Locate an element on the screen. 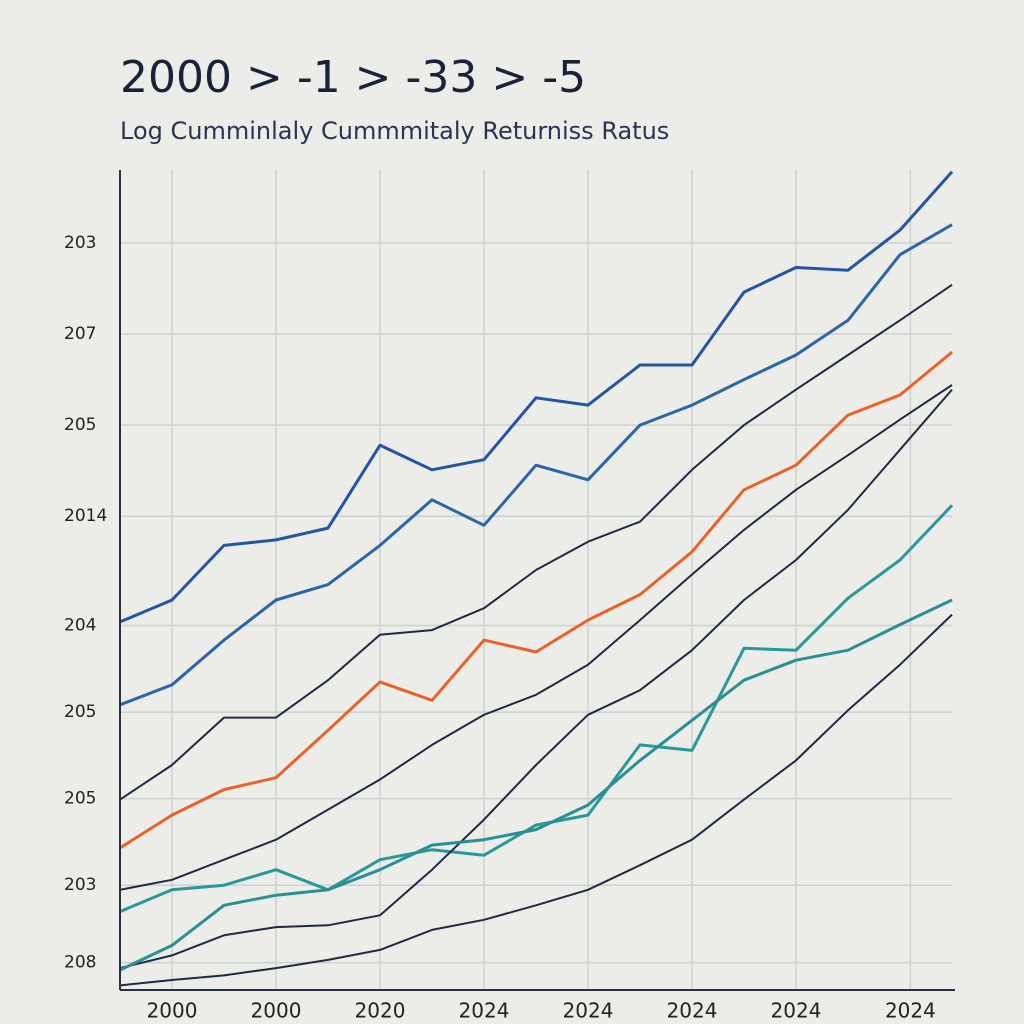 The image size is (1024, 1024). x-tick-label: 2020 is located at coordinates (380, 1011).